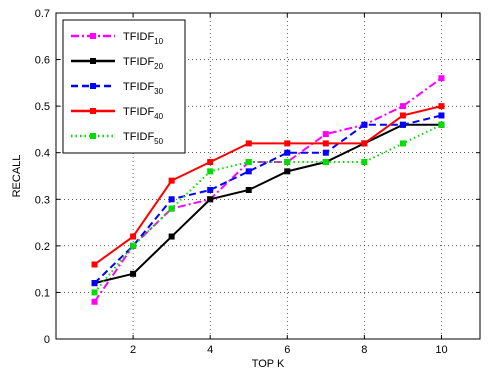 This screenshot has width=494, height=372. Describe the element at coordinates (42, 293) in the screenshot. I see `y-tick-label: 0.1` at that location.